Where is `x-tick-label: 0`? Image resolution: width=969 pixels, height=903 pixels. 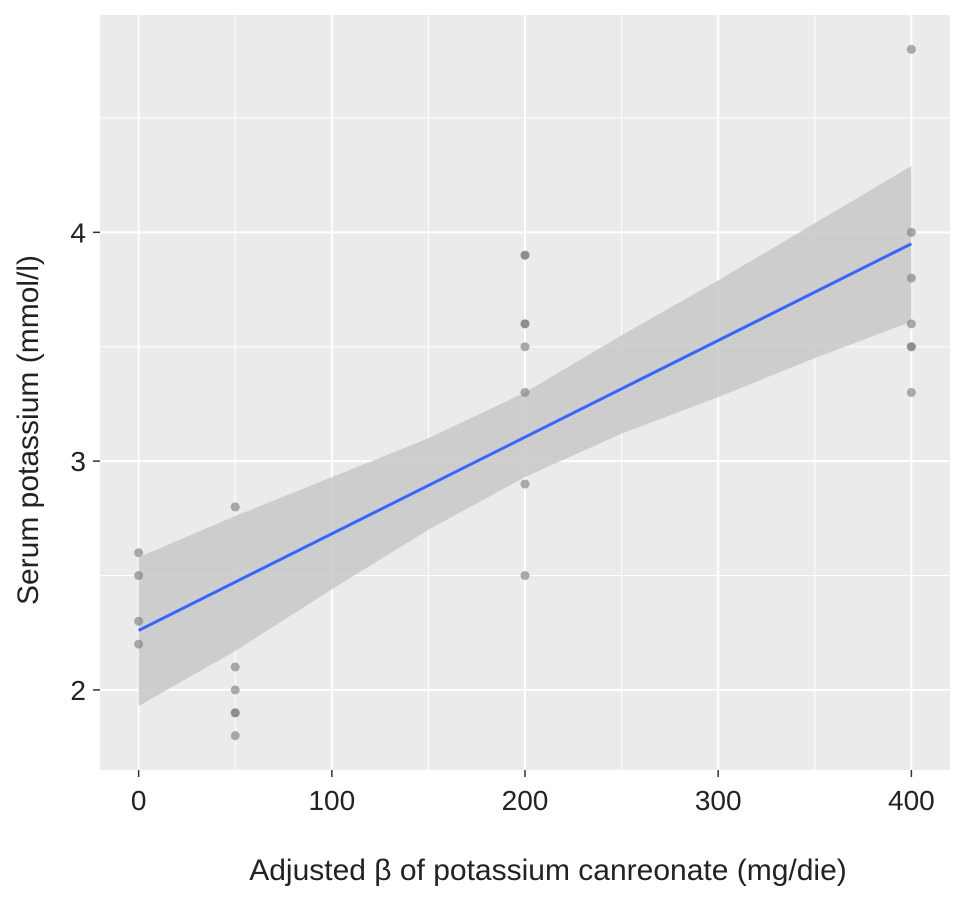 x-tick-label: 0 is located at coordinates (139, 800).